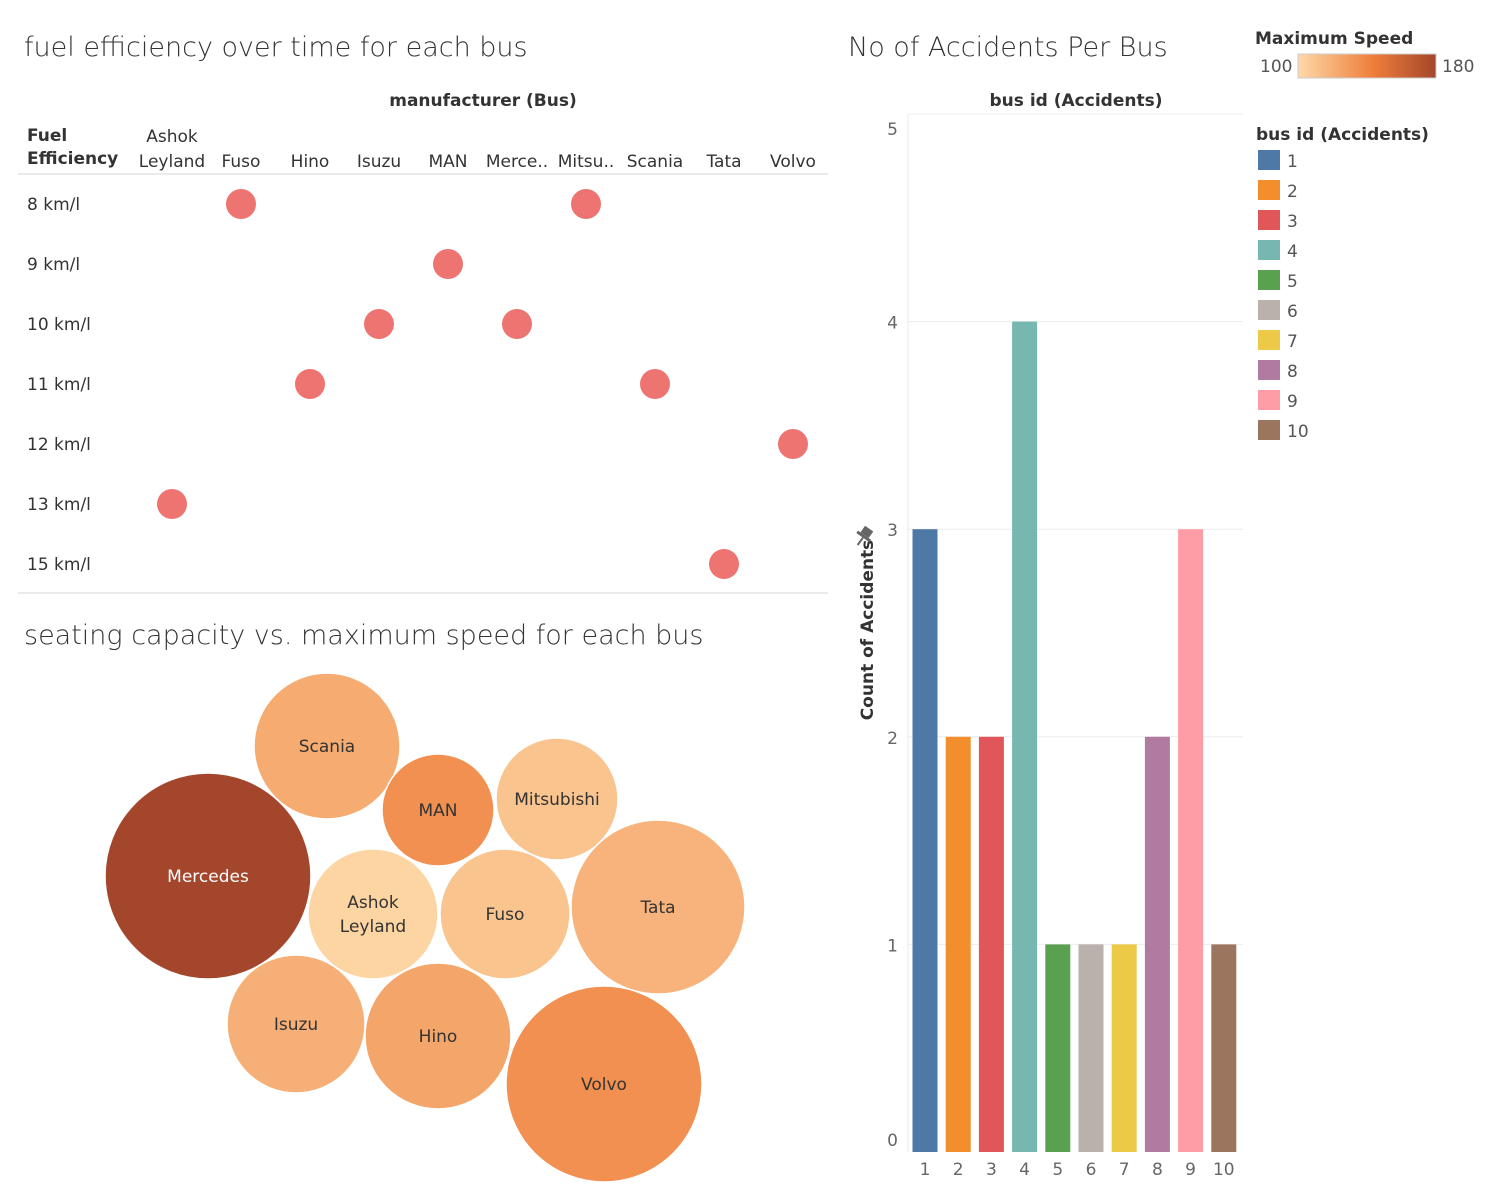  What do you see at coordinates (379, 162) in the screenshot?
I see `fuel-column-label: Isuzu` at bounding box center [379, 162].